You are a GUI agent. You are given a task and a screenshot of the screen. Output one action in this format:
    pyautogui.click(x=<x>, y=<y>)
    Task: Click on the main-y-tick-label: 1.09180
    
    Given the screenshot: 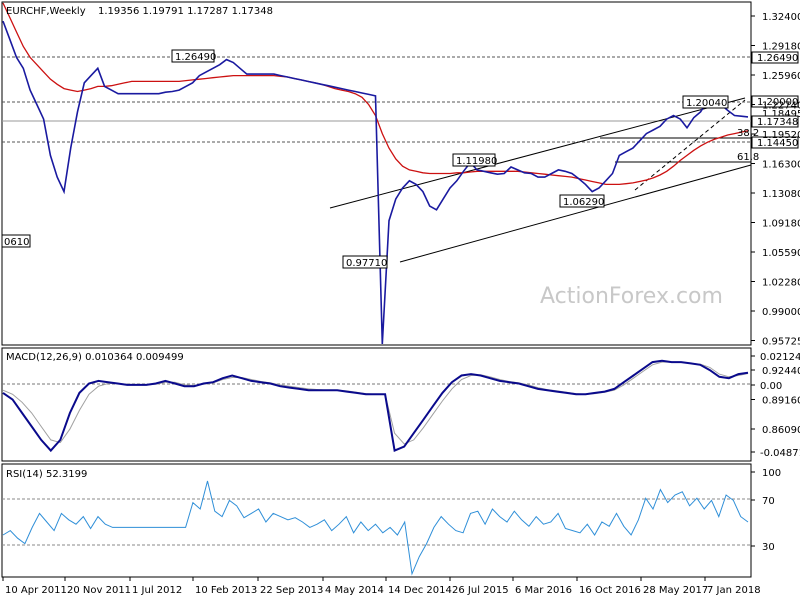 What is the action you would take?
    pyautogui.click(x=781, y=224)
    